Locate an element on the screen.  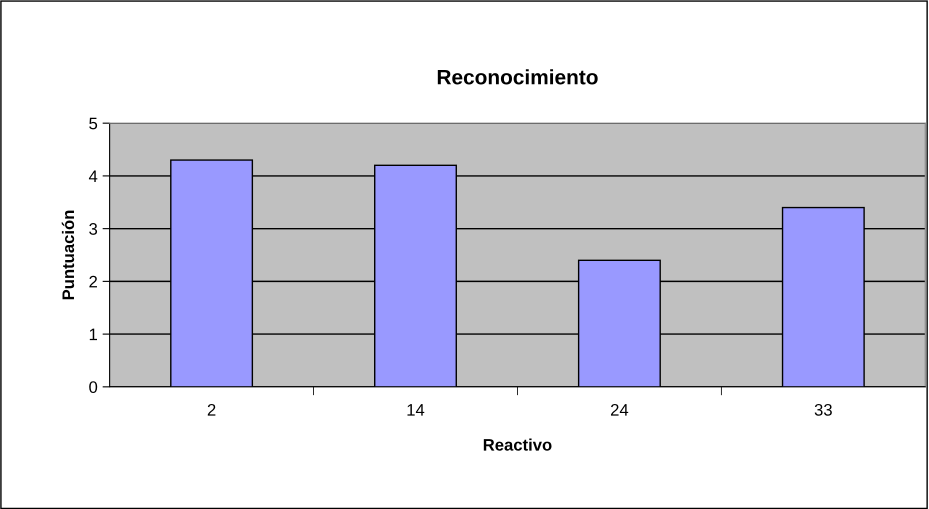
x-tick-label: 14 is located at coordinates (416, 410).